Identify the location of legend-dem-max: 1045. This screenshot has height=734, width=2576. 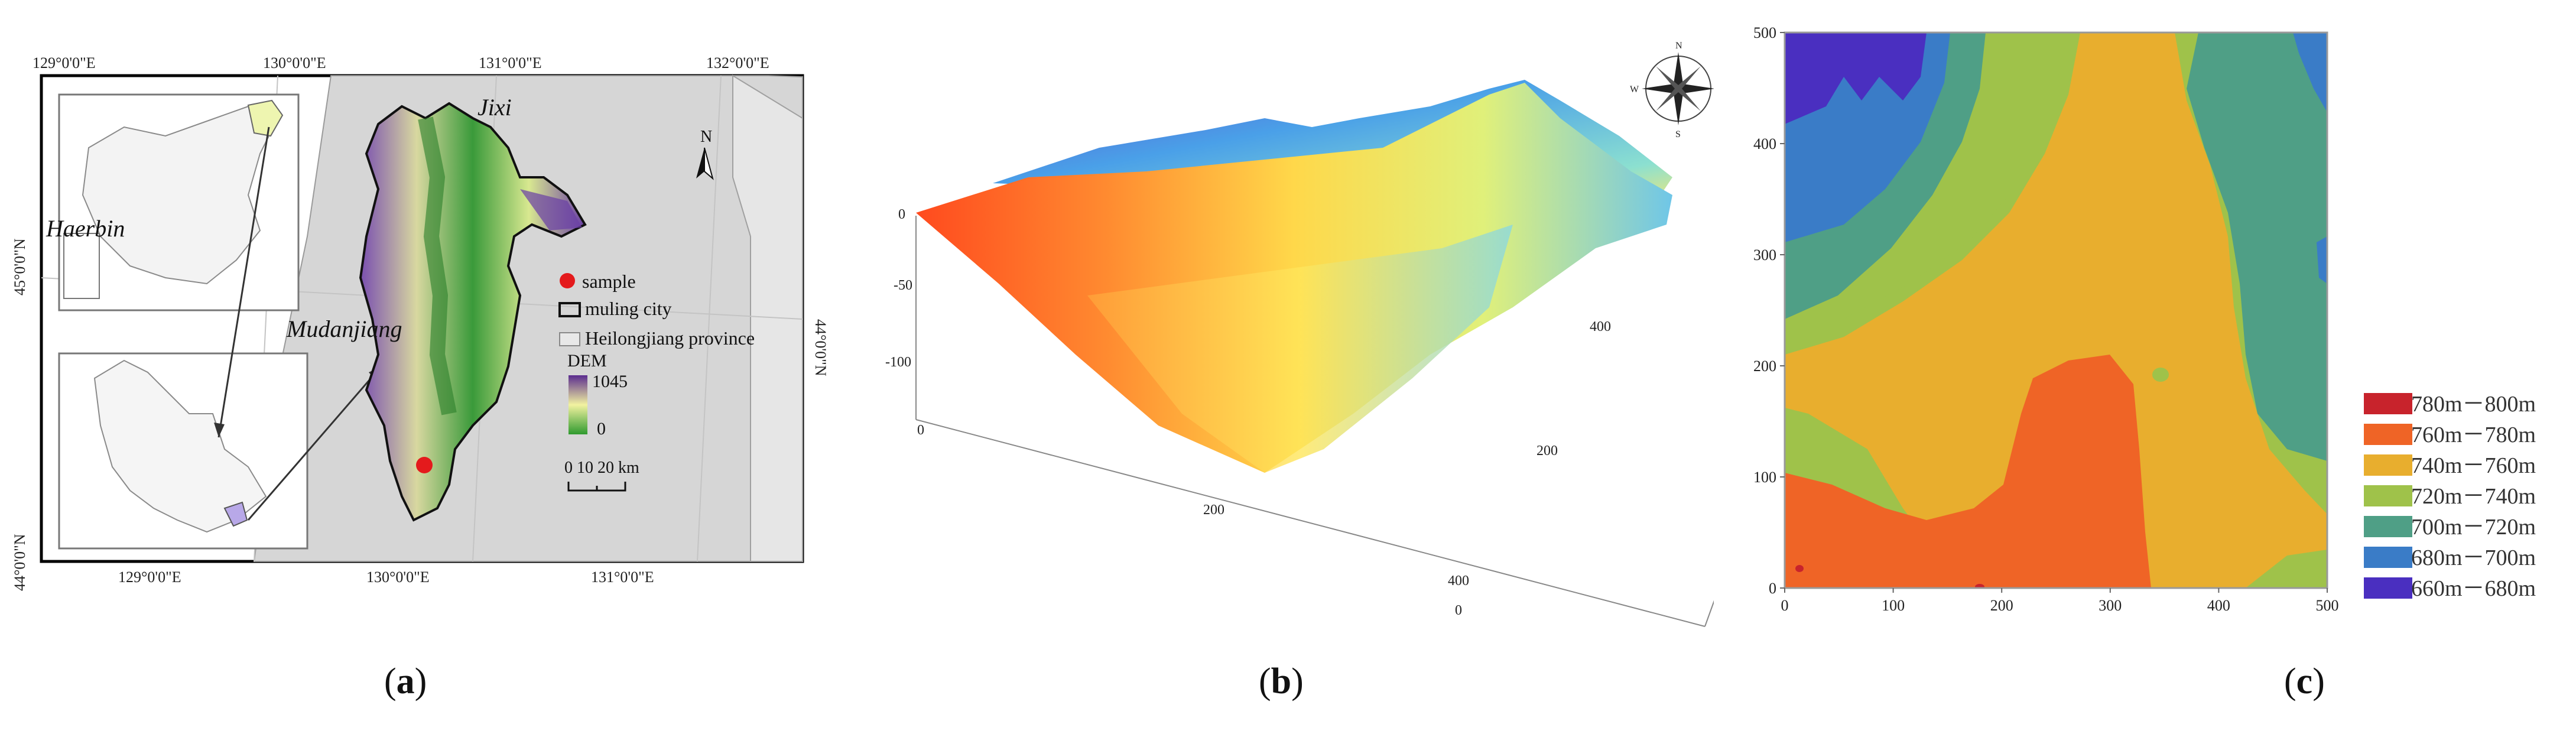
(610, 381).